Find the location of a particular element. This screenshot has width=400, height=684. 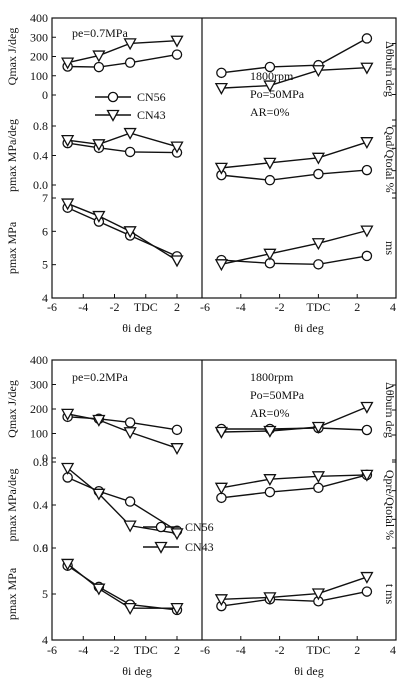

legend-label: CN56 is located at coordinates (199, 527).